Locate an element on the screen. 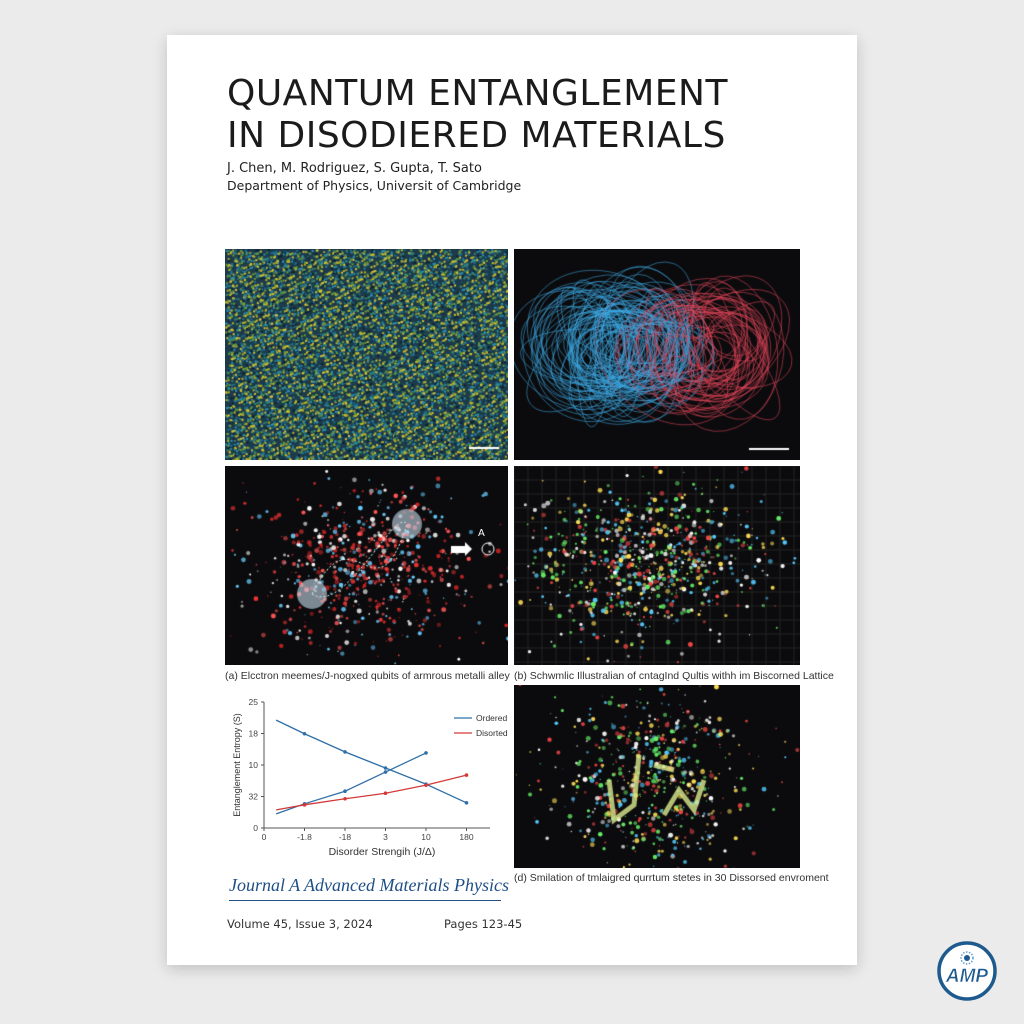 The width and height of the screenshot is (1024, 1024). title-line-2: IN DISODIERED MATERIALS is located at coordinates (476, 135).